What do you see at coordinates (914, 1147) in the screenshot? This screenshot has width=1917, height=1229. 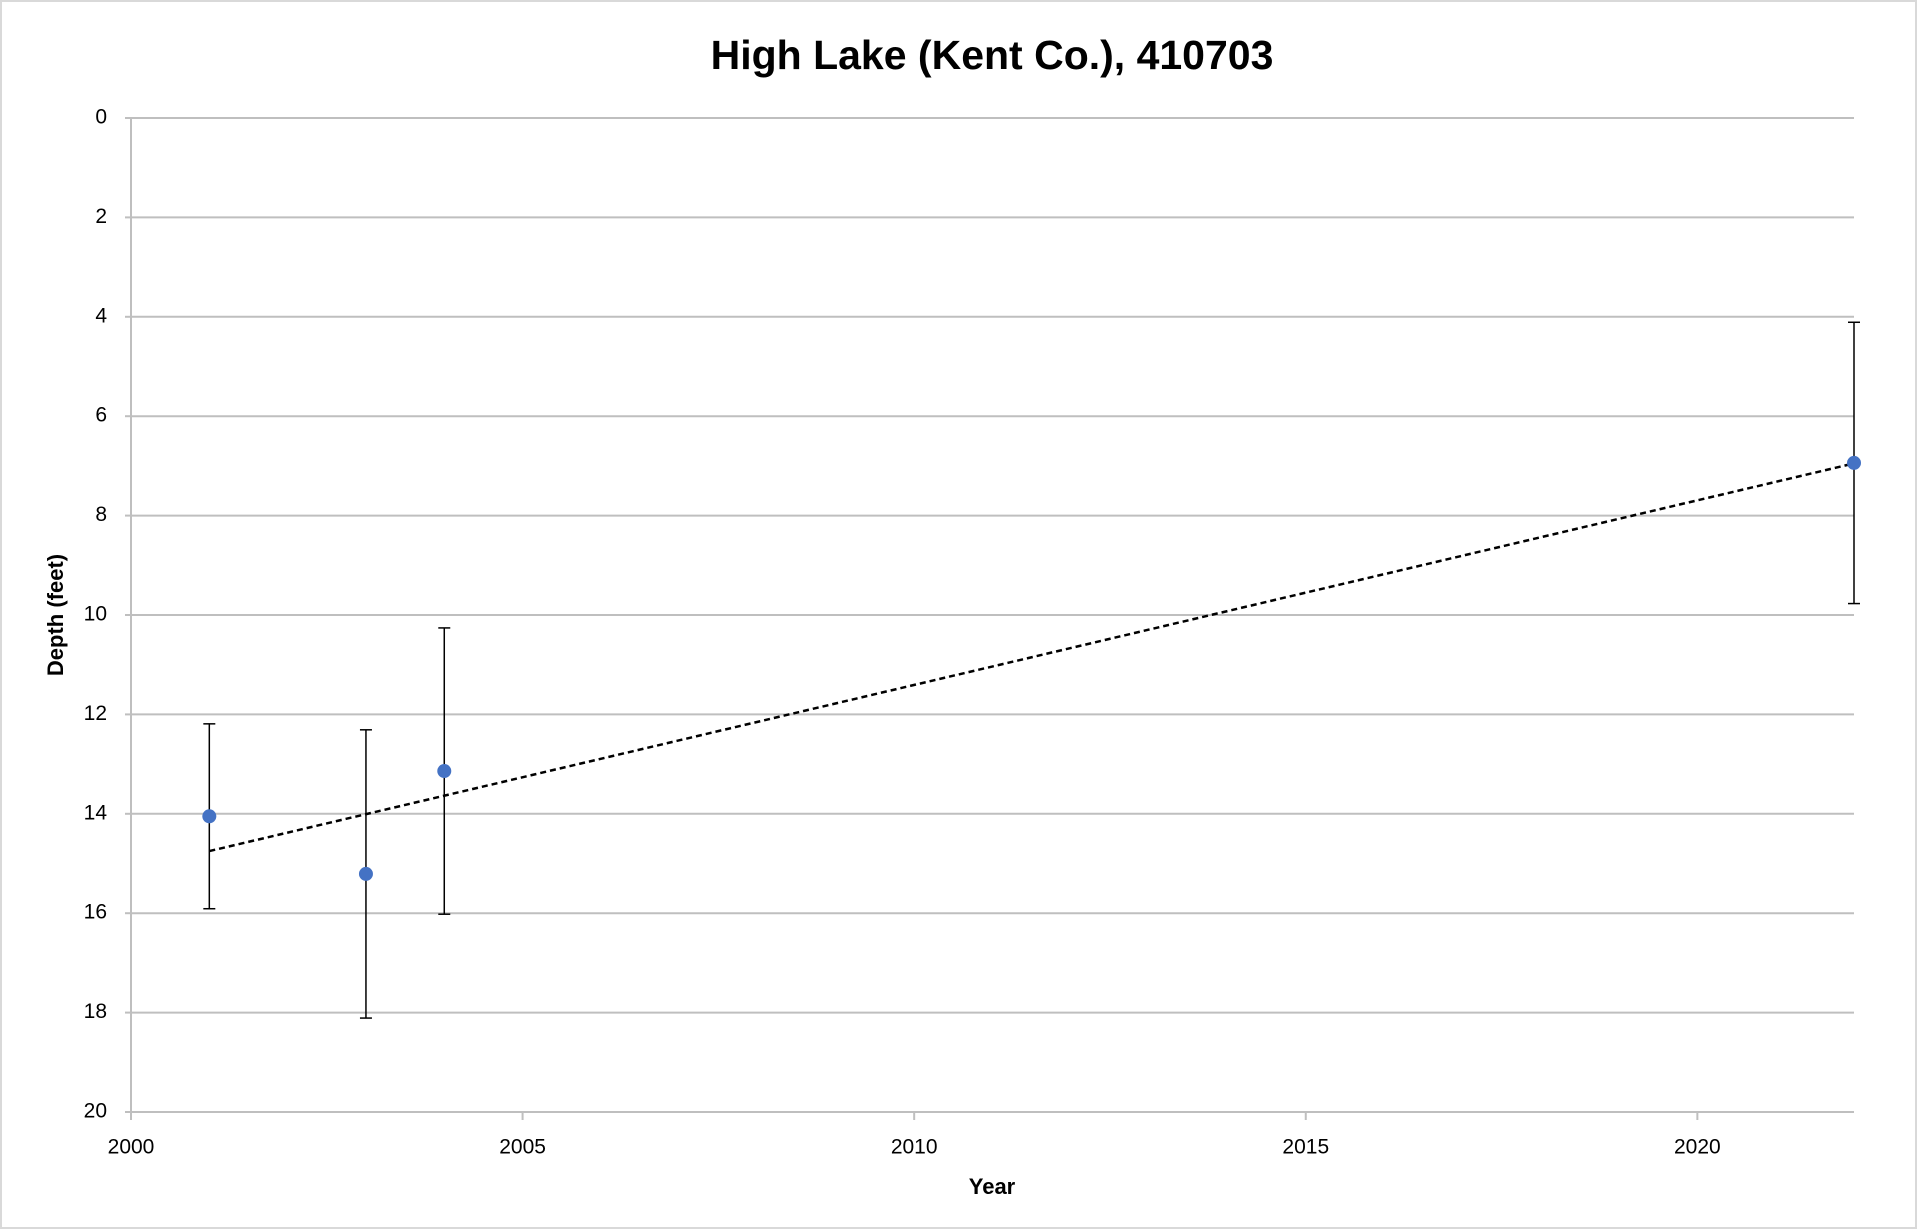 I see `x-tick-label: 2010` at bounding box center [914, 1147].